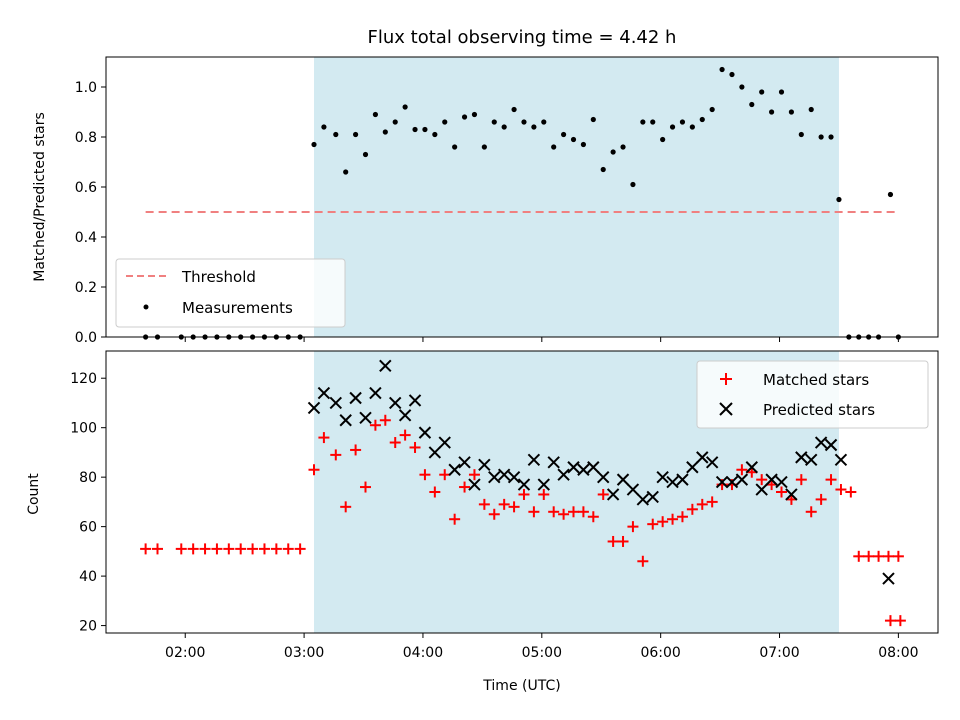  I want to click on count-x-tick-label: 07:00, so click(779, 653).